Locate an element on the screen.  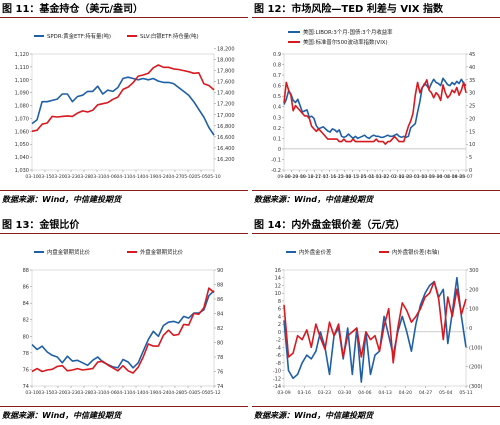
left-axis-tick-label: 6 is located at coordinates (279, 310).